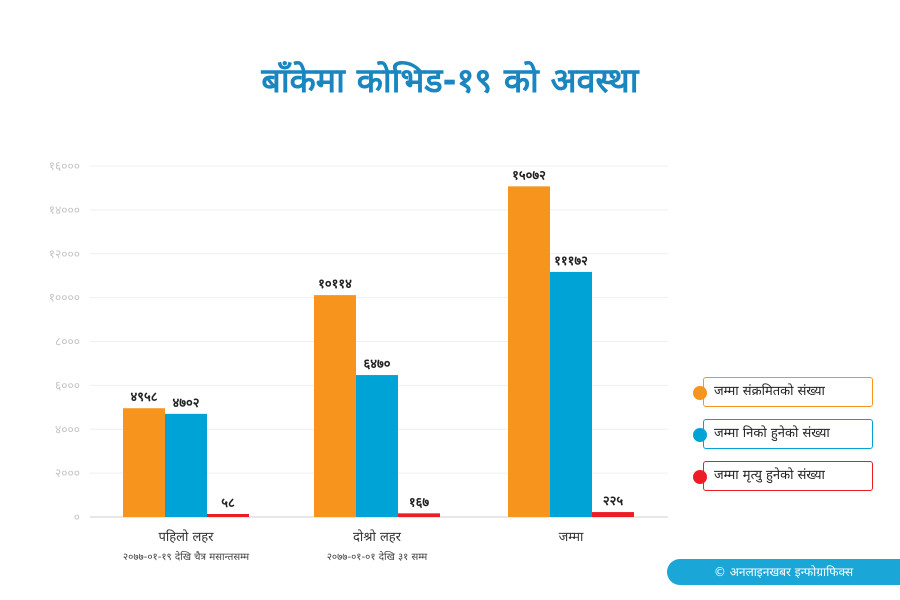 This screenshot has width=900, height=600. What do you see at coordinates (783, 572) in the screenshot?
I see `credit-badge: © अनलाइनखबर इन्फोग्राफिक्स` at bounding box center [783, 572].